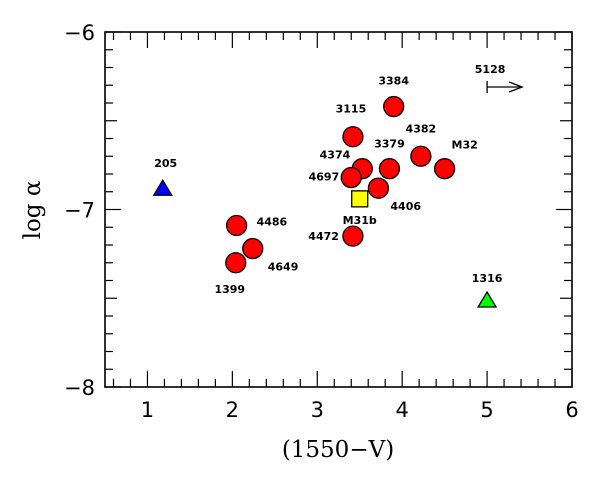 The width and height of the screenshot is (600, 478). What do you see at coordinates (283, 267) in the screenshot?
I see `point-label-4649: 4649` at bounding box center [283, 267].